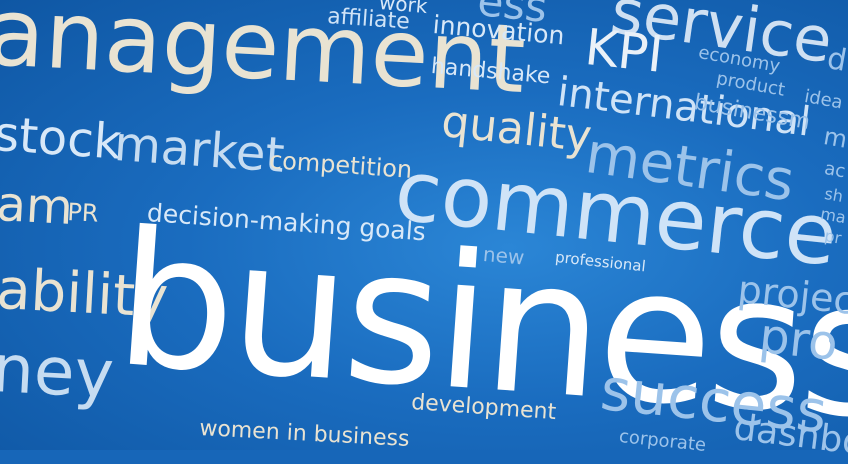 This screenshot has height=464, width=848. What do you see at coordinates (83, 213) in the screenshot?
I see `word-pr: PR` at bounding box center [83, 213].